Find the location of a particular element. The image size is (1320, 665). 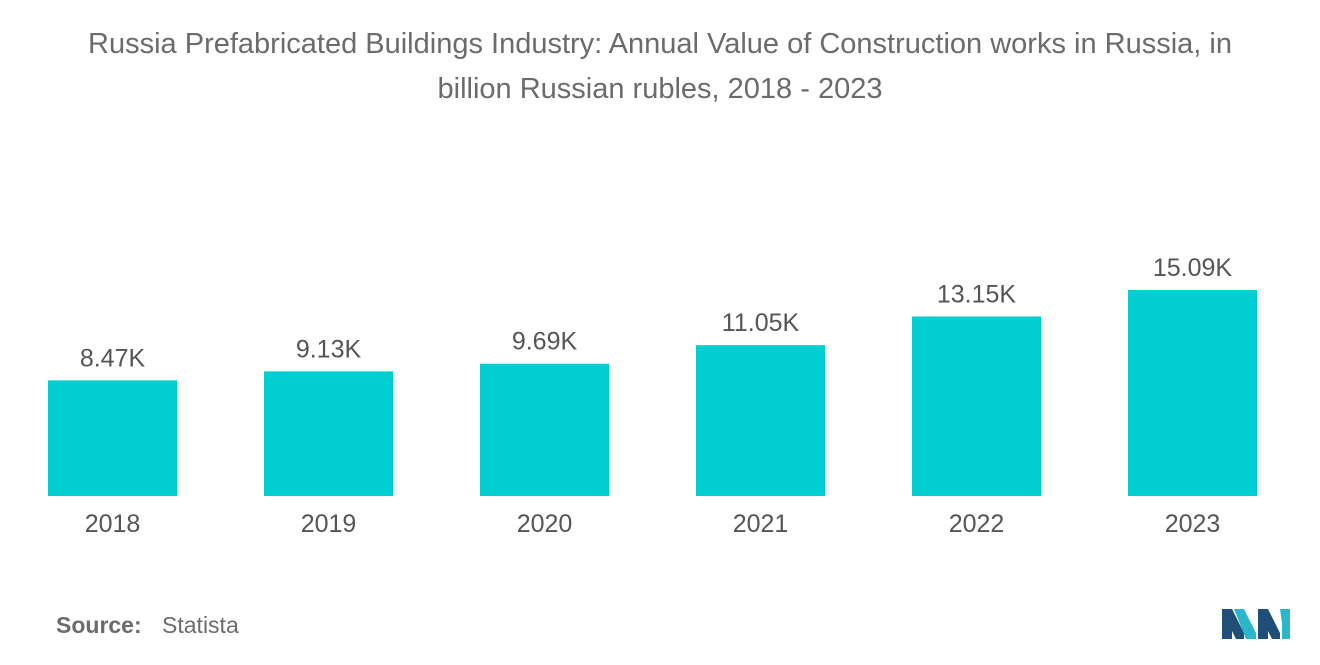

bar-2021 is located at coordinates (760, 420).